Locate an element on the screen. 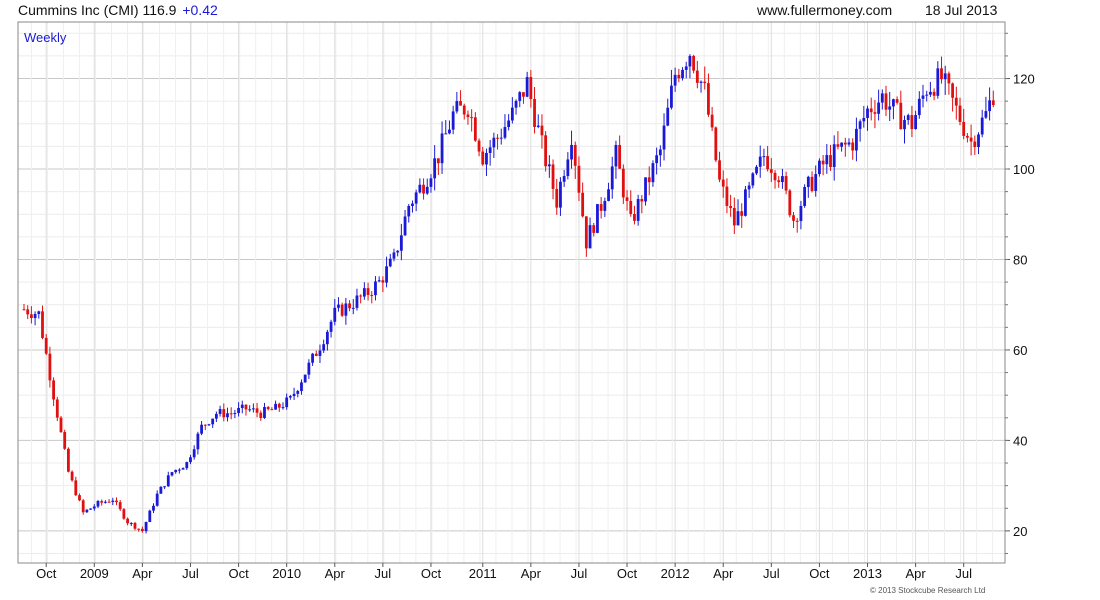 The image size is (1100, 600). ticker-title: Cummins Inc (CMI) is located at coordinates (78, 10).